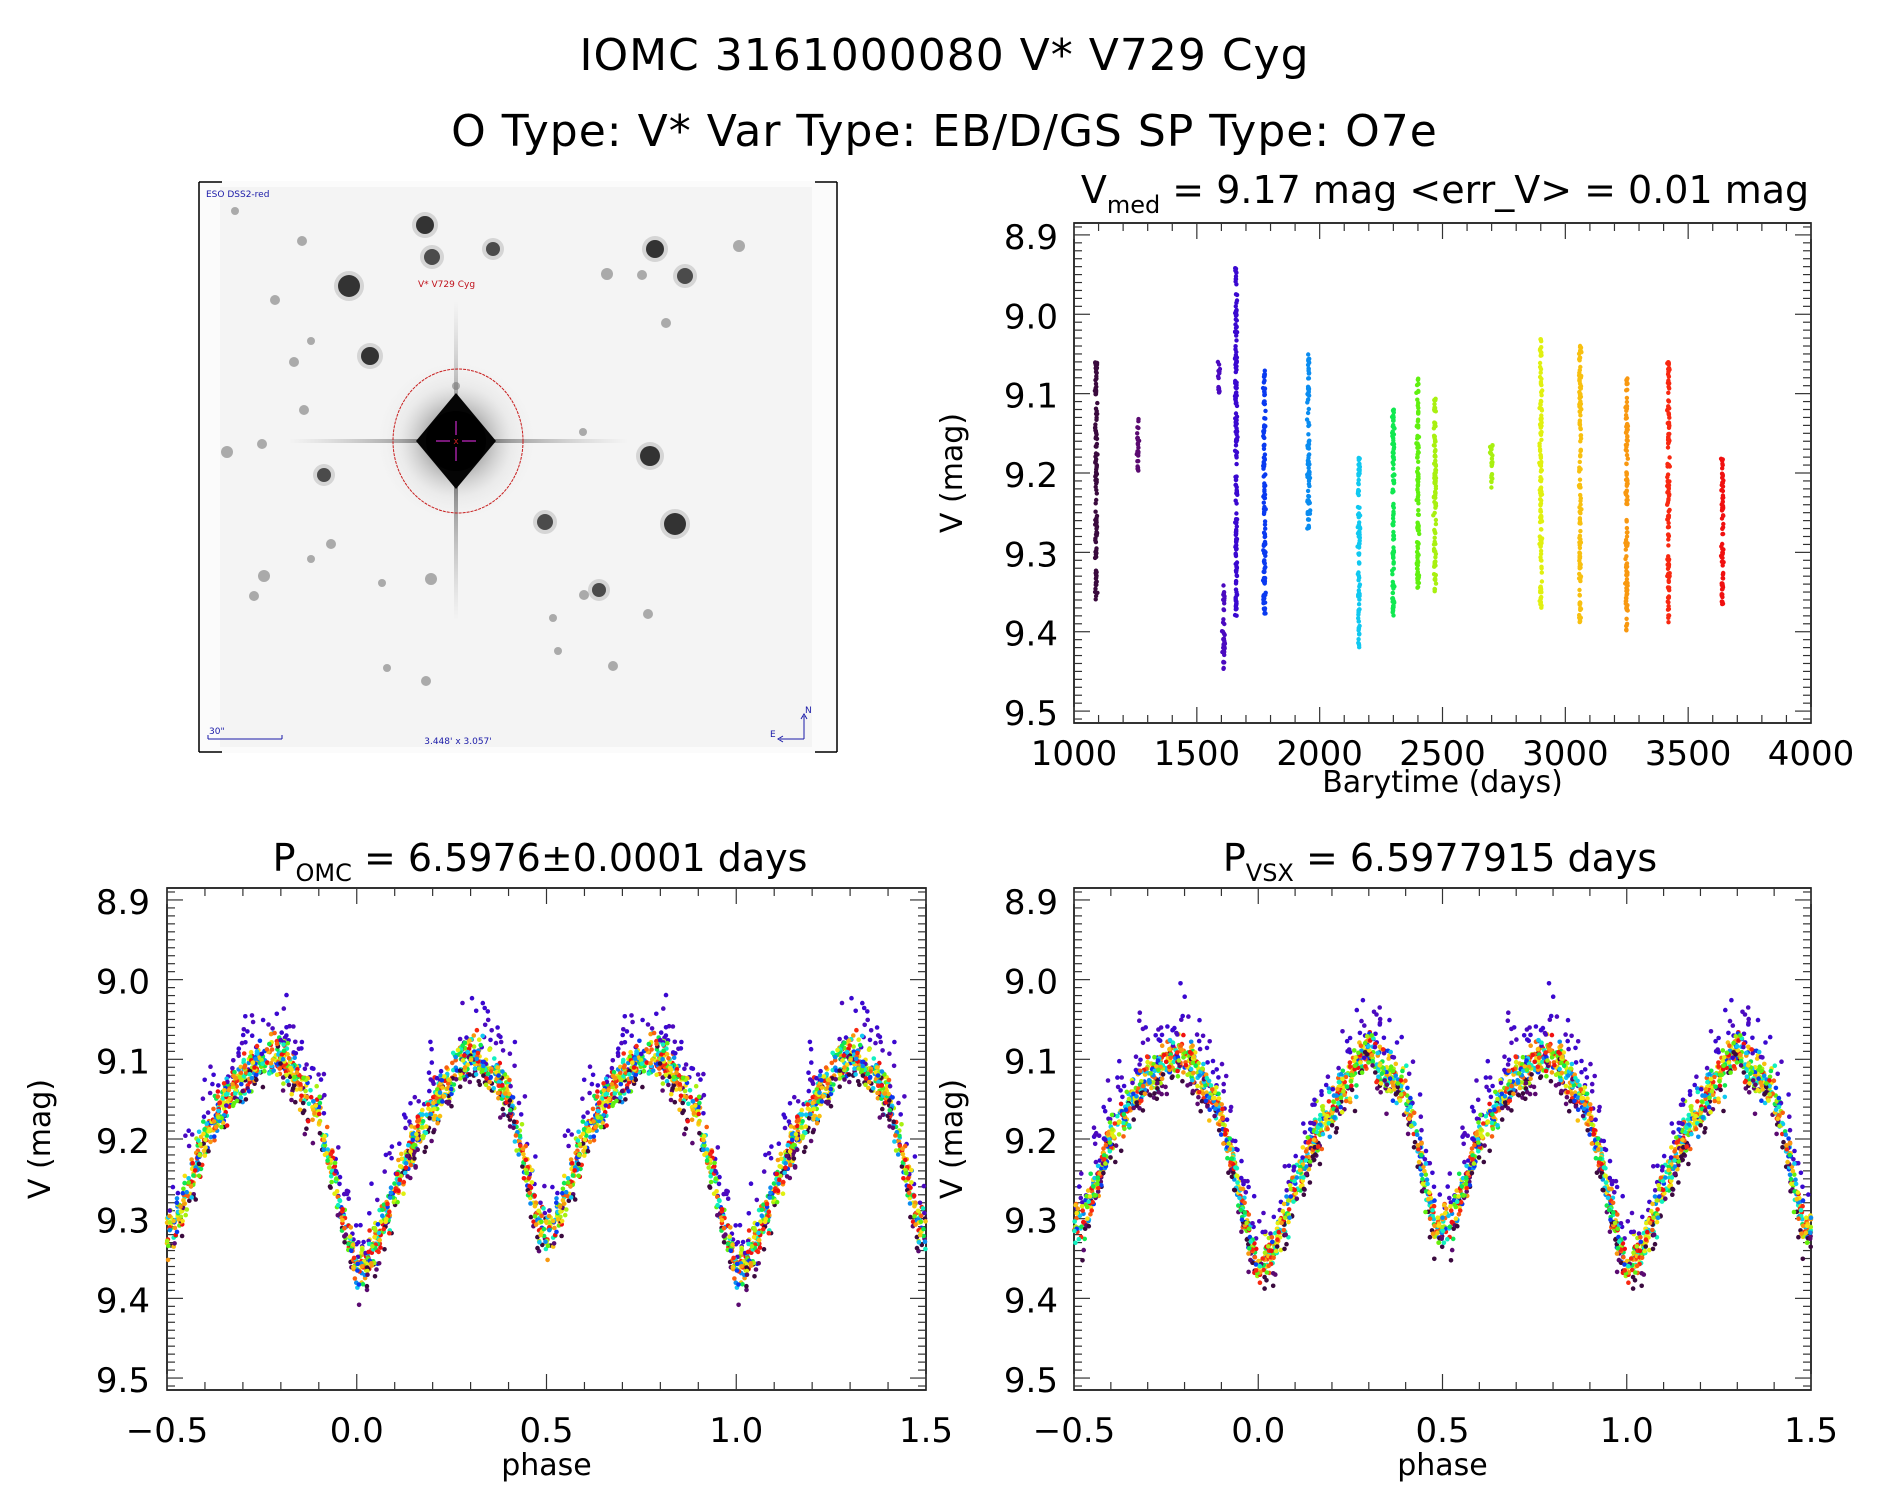 The height and width of the screenshot is (1494, 1889). What do you see at coordinates (546, 1150) in the screenshot?
I see `phase-omc-points` at bounding box center [546, 1150].